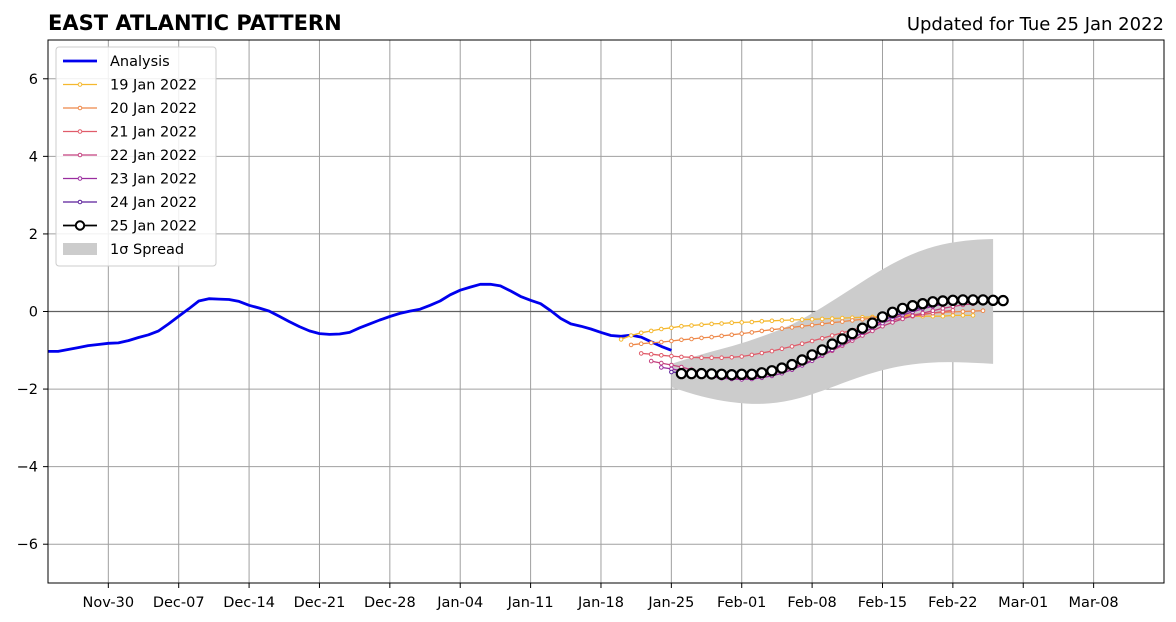  What do you see at coordinates (1035, 24) in the screenshot?
I see `chart-subtitle: Updated for Tue 25 Jan 2022` at bounding box center [1035, 24].